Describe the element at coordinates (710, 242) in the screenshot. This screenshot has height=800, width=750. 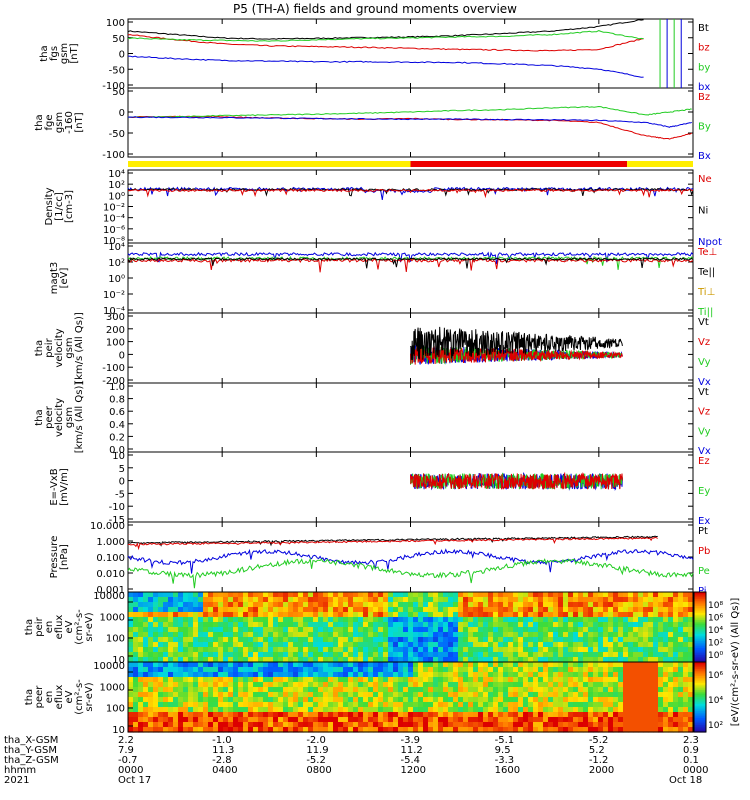
I see `legend-entry: Npot` at that location.